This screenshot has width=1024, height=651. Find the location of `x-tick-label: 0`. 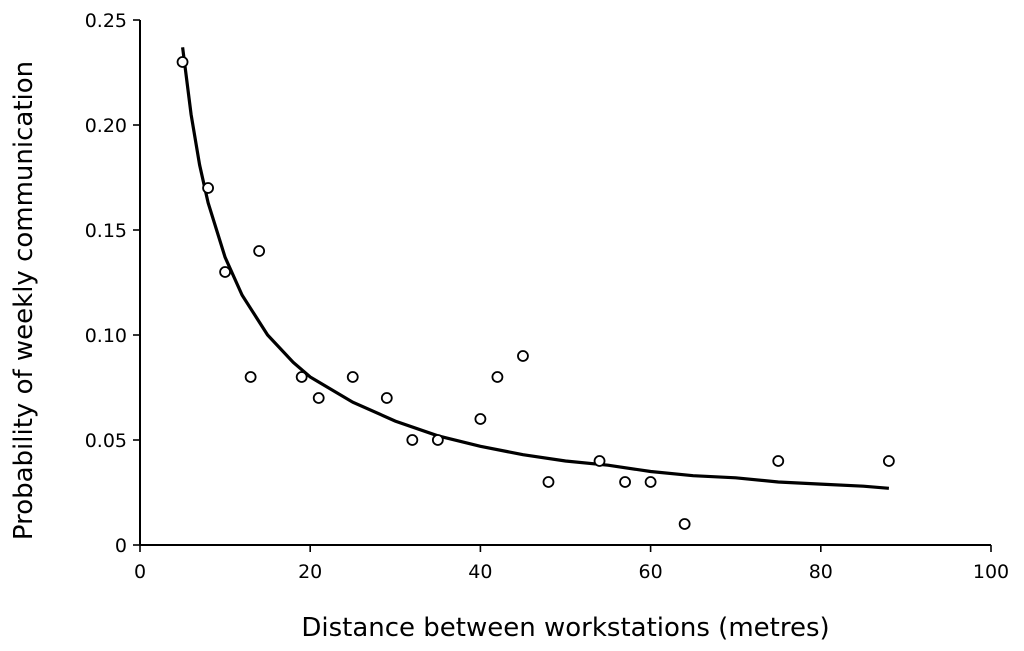

x-tick-label: 0 is located at coordinates (140, 572).